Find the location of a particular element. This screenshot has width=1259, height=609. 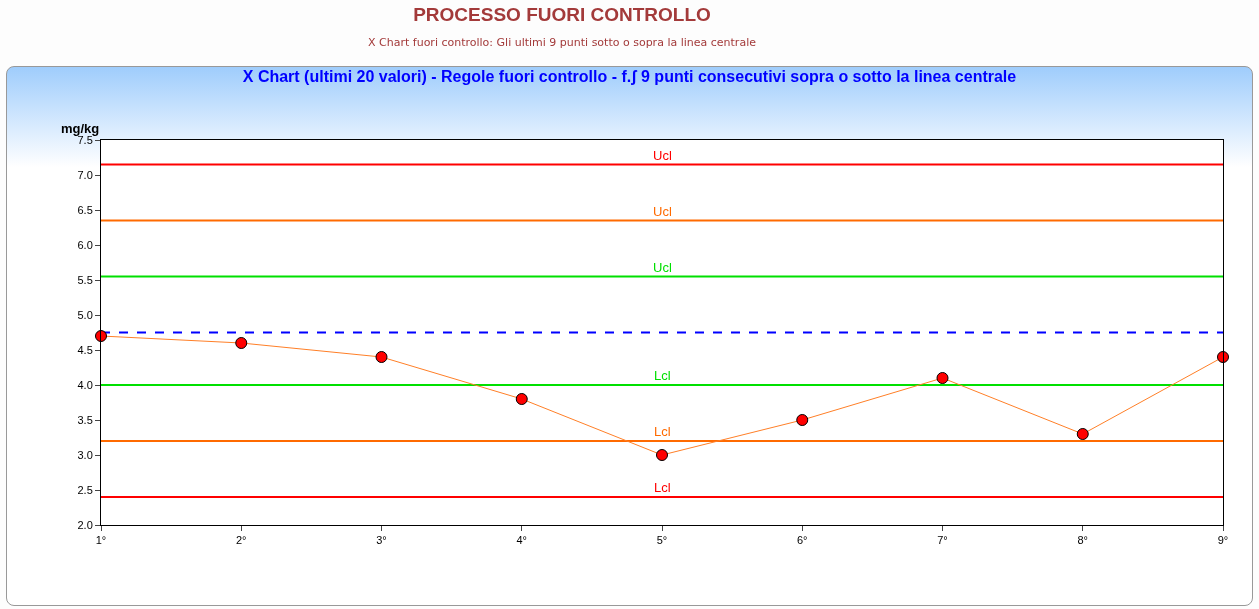

y-tick-label: 7.0 is located at coordinates (85, 174).